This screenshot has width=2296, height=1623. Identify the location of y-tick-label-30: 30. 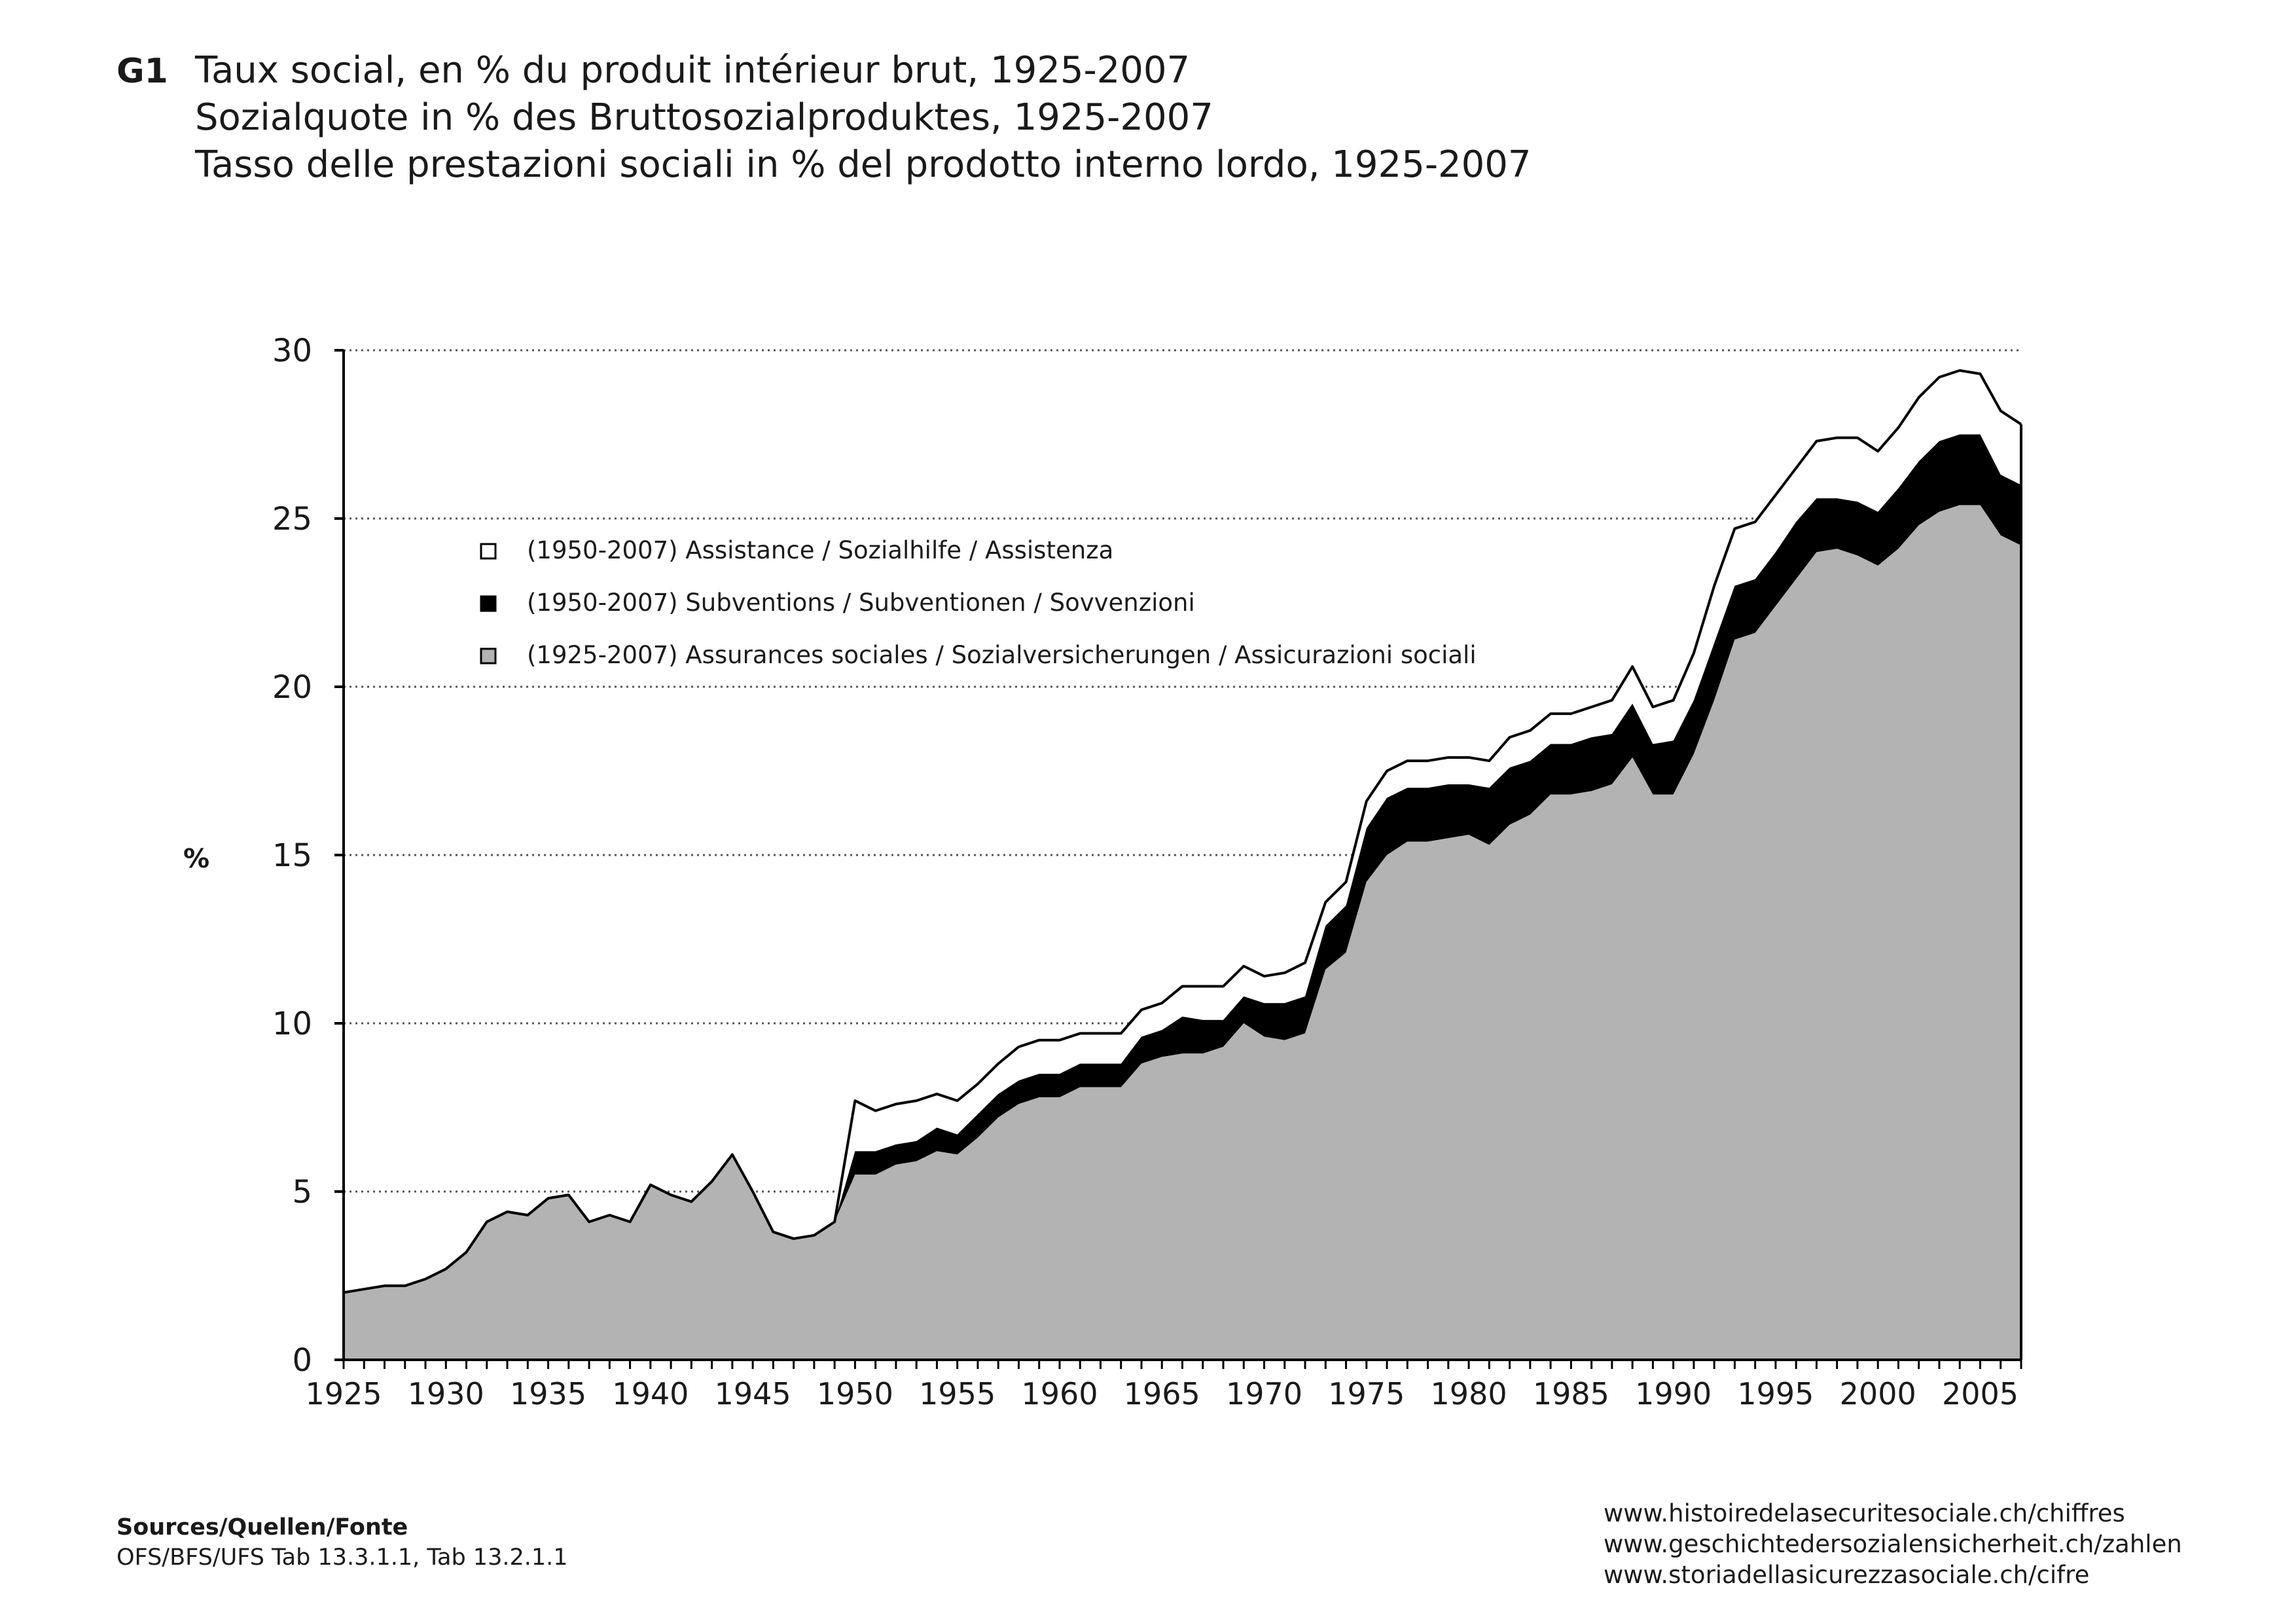
(292, 351).